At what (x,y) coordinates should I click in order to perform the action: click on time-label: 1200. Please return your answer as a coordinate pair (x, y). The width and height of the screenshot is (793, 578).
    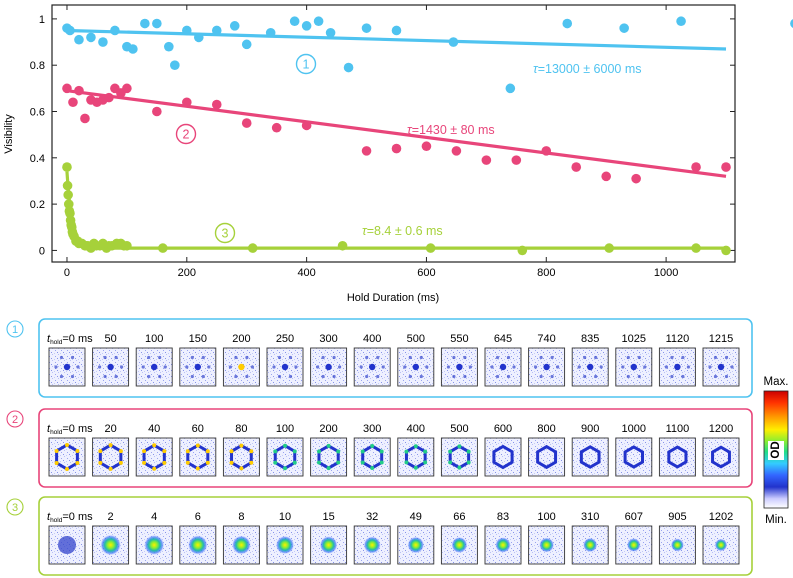
    Looking at the image, I should click on (721, 429).